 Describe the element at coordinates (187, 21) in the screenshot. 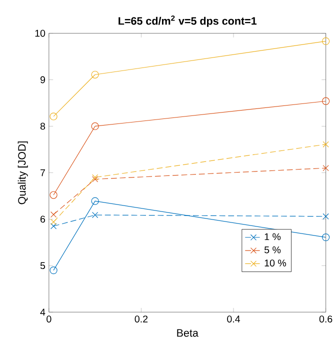

I see `chart-title: L=65 cd/m$^{2}$ v=5 dps cont=1` at that location.